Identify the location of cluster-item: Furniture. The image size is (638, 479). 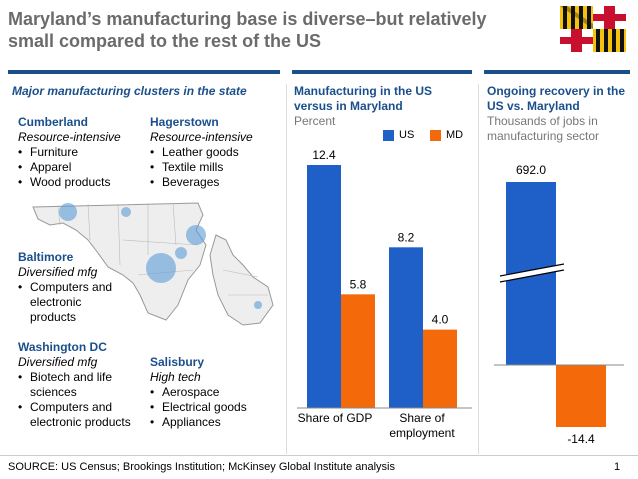
(78, 152).